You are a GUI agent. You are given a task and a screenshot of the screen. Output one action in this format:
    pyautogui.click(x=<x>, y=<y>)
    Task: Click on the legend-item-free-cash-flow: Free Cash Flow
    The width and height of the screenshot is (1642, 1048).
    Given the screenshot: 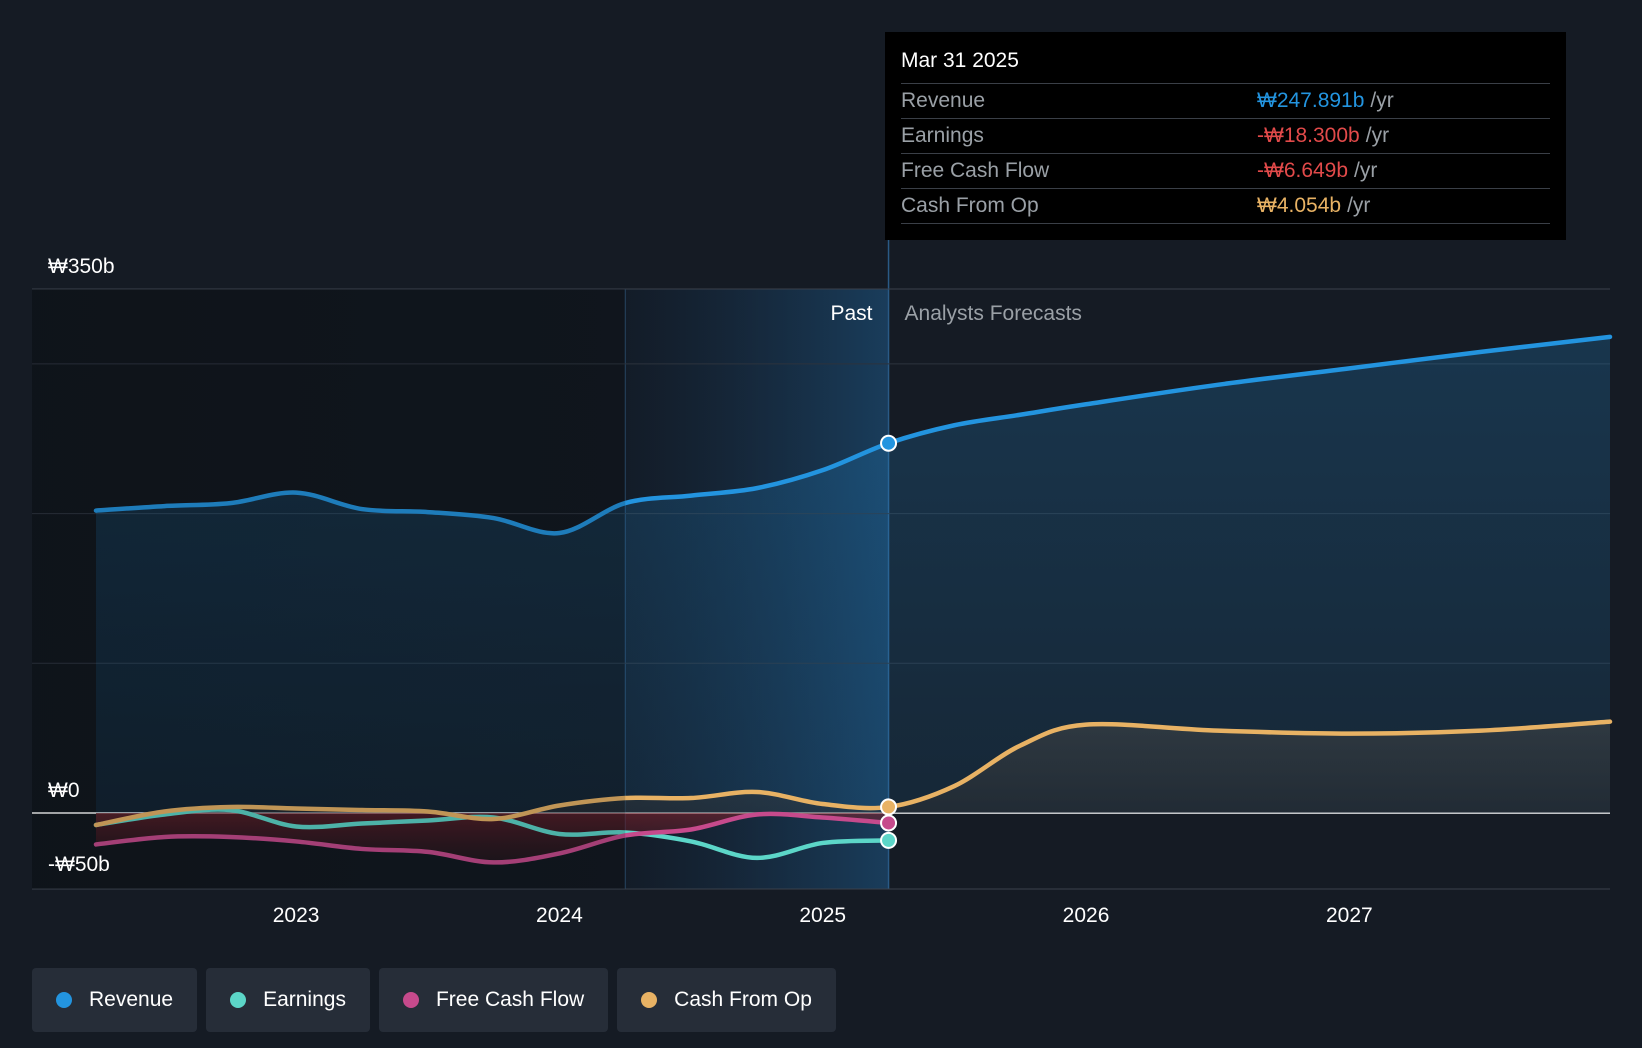 What is the action you would take?
    pyautogui.click(x=493, y=1000)
    